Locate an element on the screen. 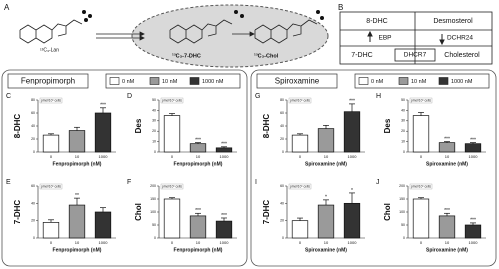 The width and height of the screenshot is (499, 269). significance: * is located at coordinates (326, 198).